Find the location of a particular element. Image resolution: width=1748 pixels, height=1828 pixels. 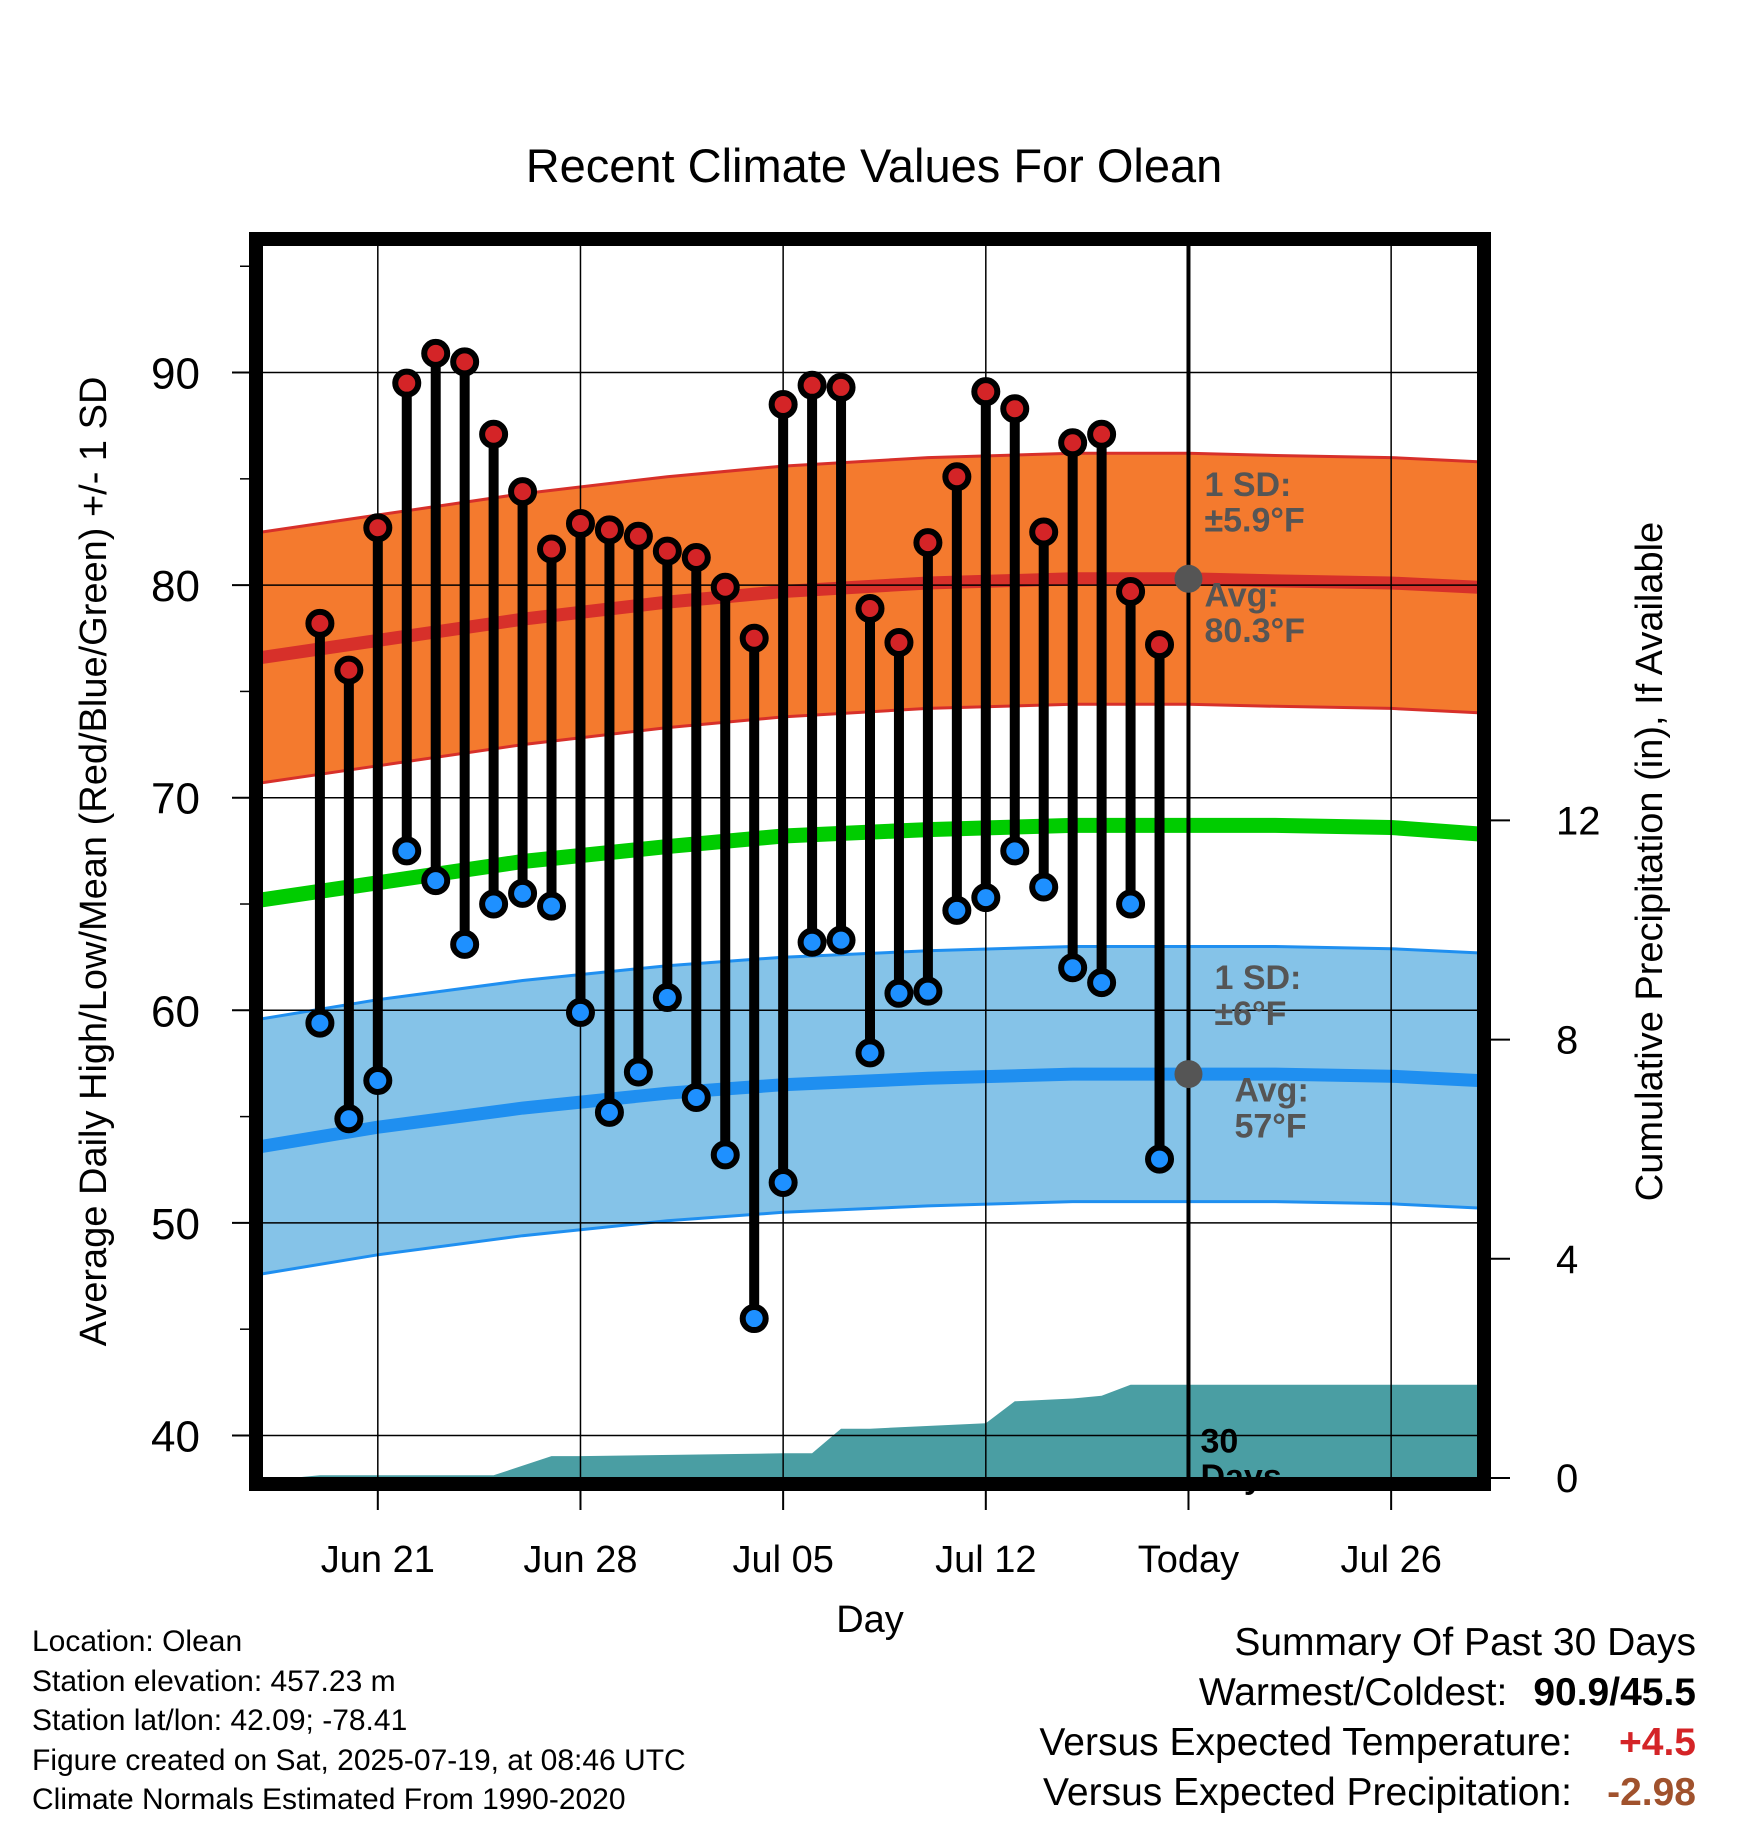

y2-tick-label: 8 is located at coordinates (1567, 1041).